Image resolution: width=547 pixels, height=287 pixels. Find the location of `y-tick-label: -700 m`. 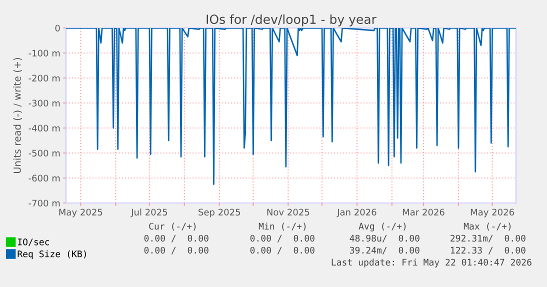

y-tick-label: -700 m is located at coordinates (44, 203).